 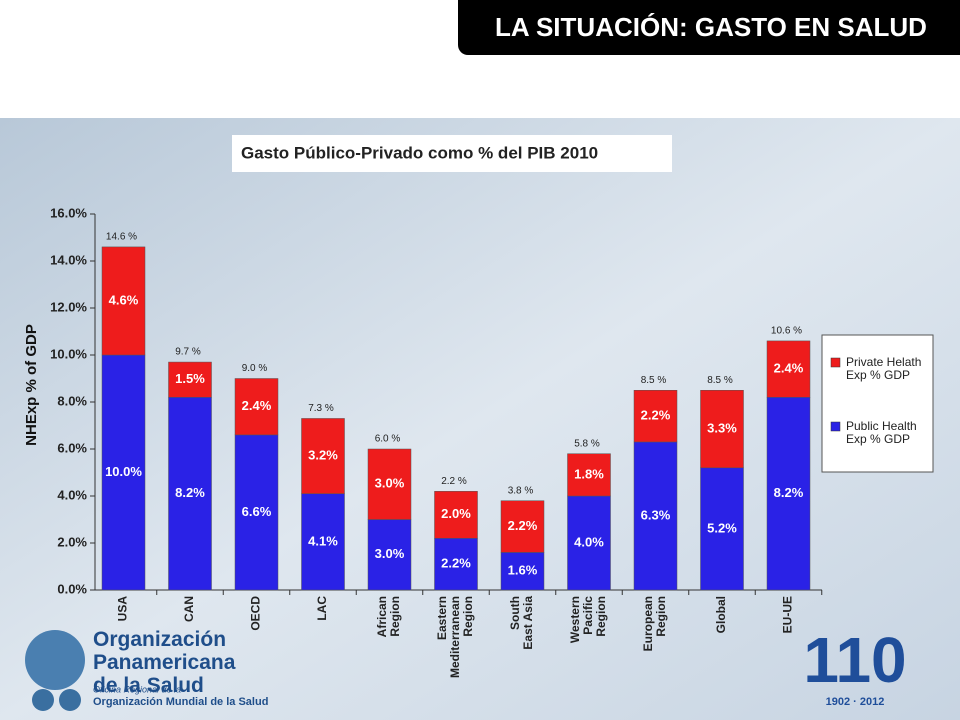 I want to click on total-label: 7.3 %, so click(x=321, y=408).